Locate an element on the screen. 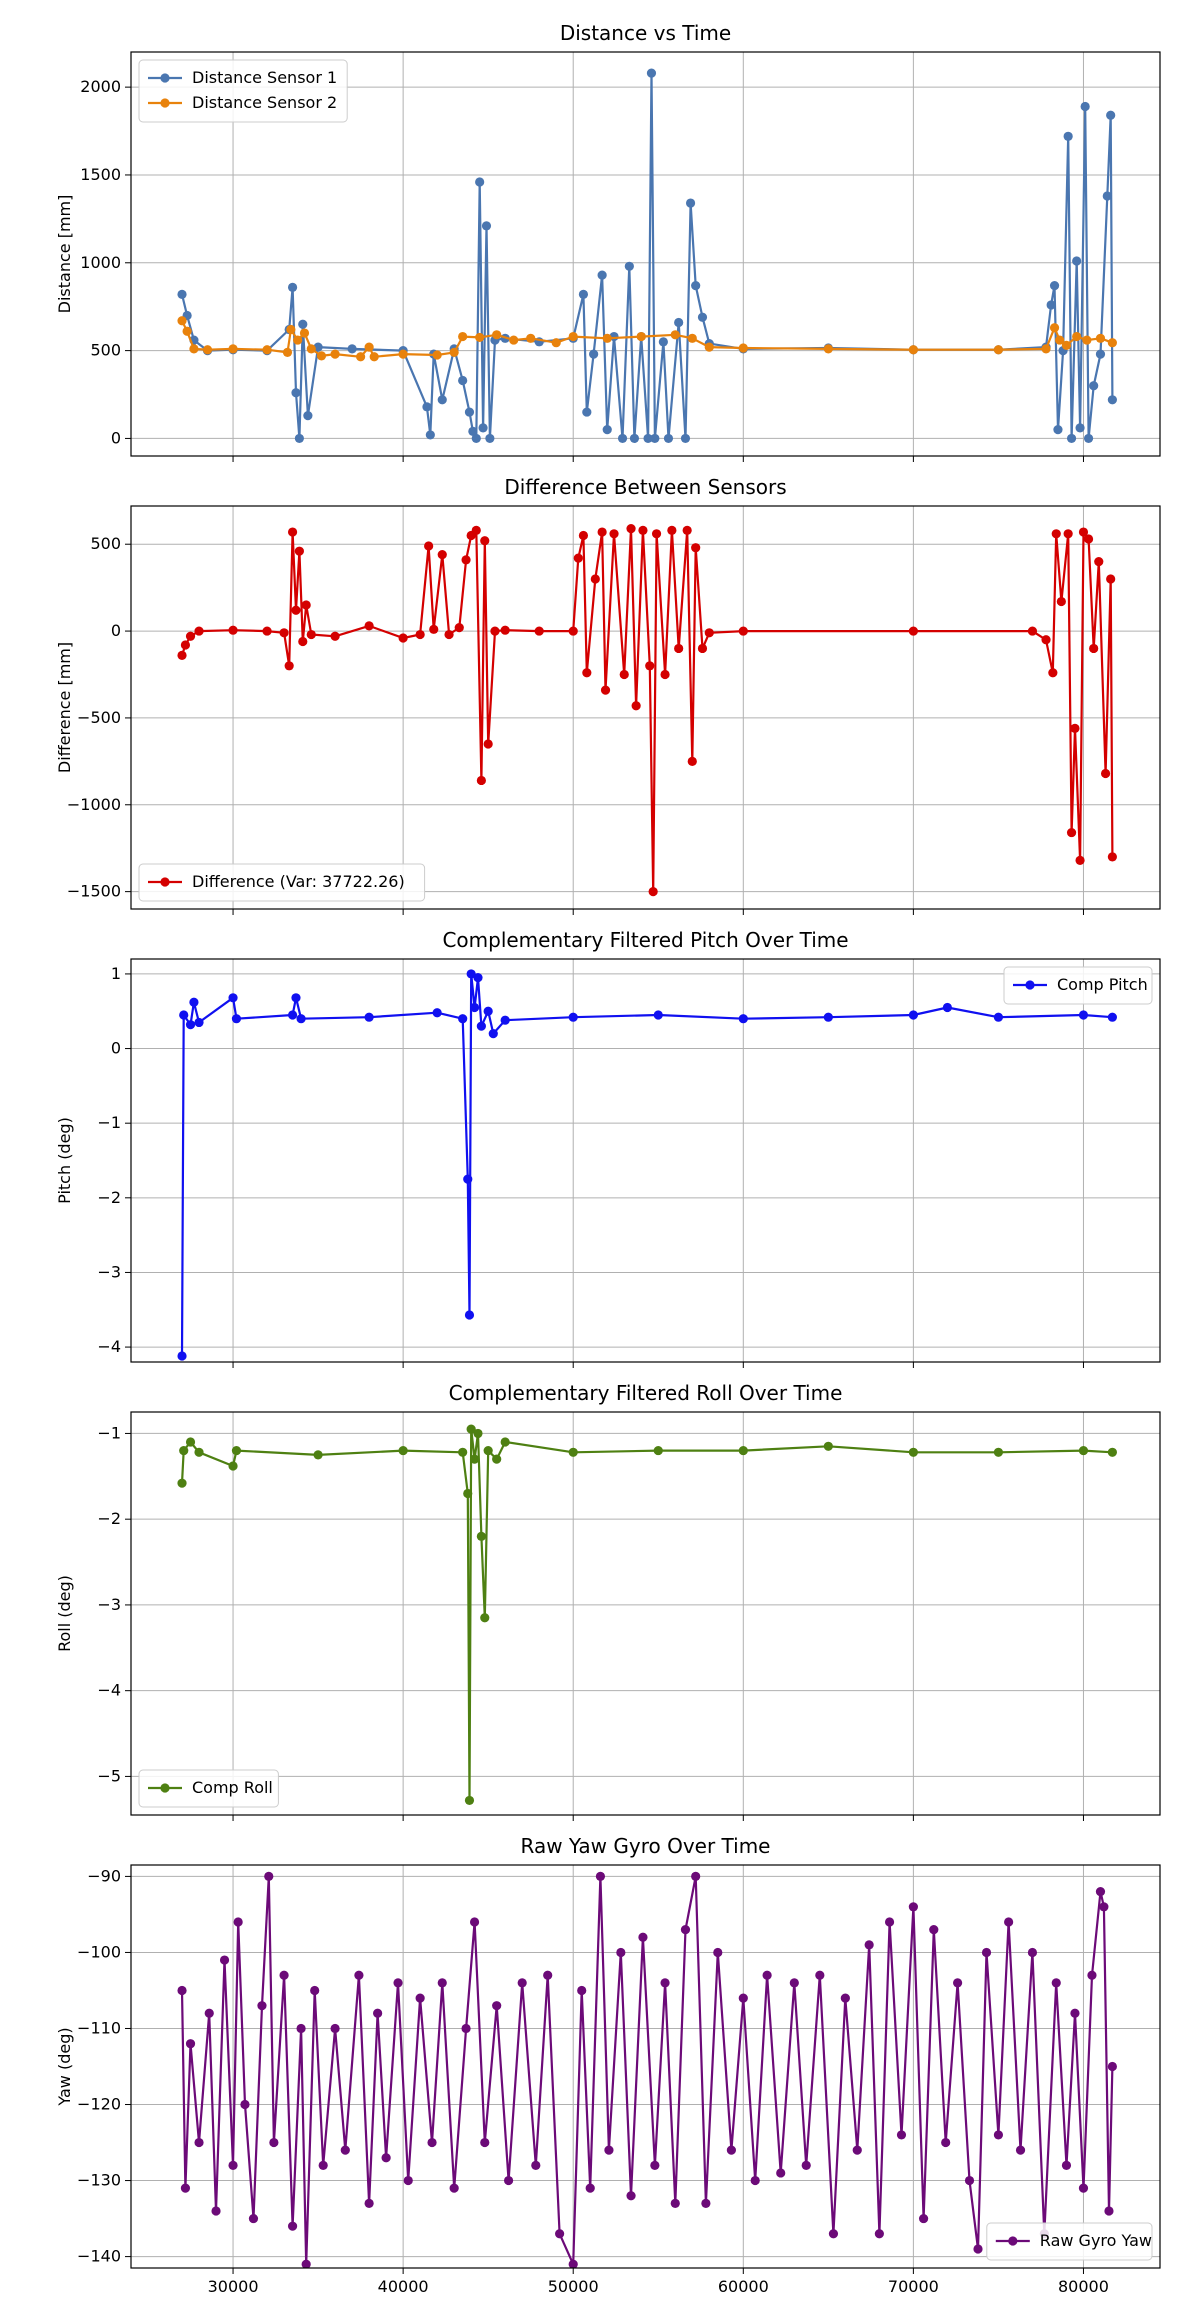 This screenshot has height=2302, width=1195. legend-label: Distance Sensor 2 is located at coordinates (264, 102).